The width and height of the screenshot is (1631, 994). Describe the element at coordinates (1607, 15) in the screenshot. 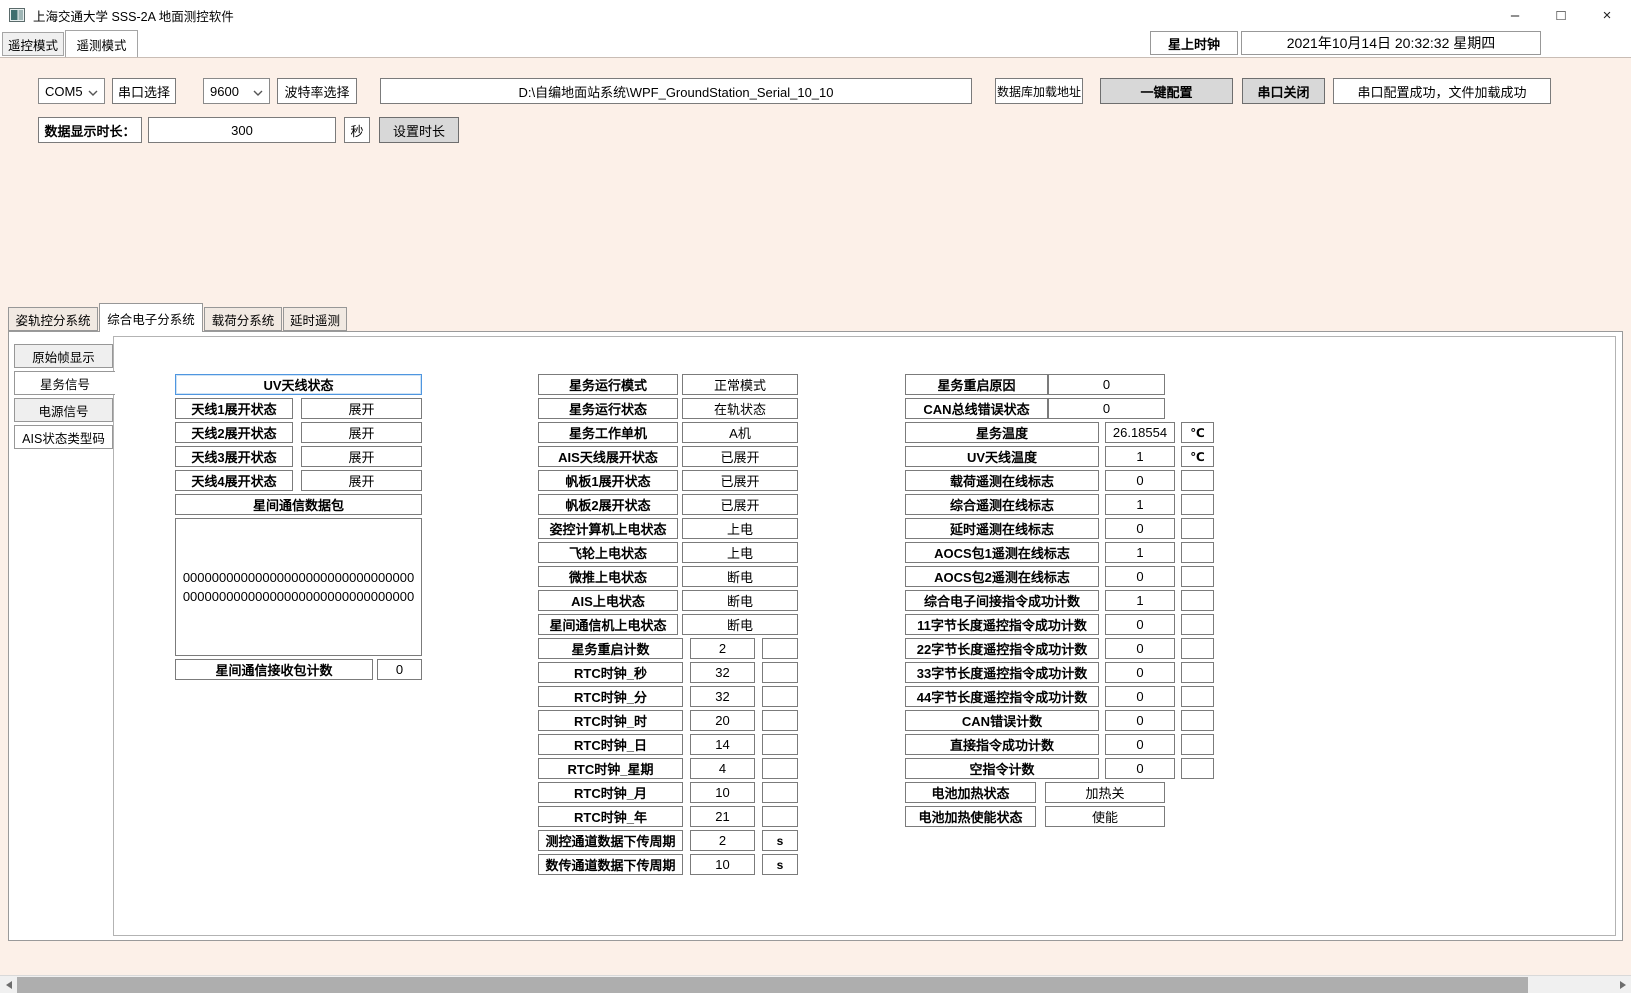

I see `close-button: ×` at that location.